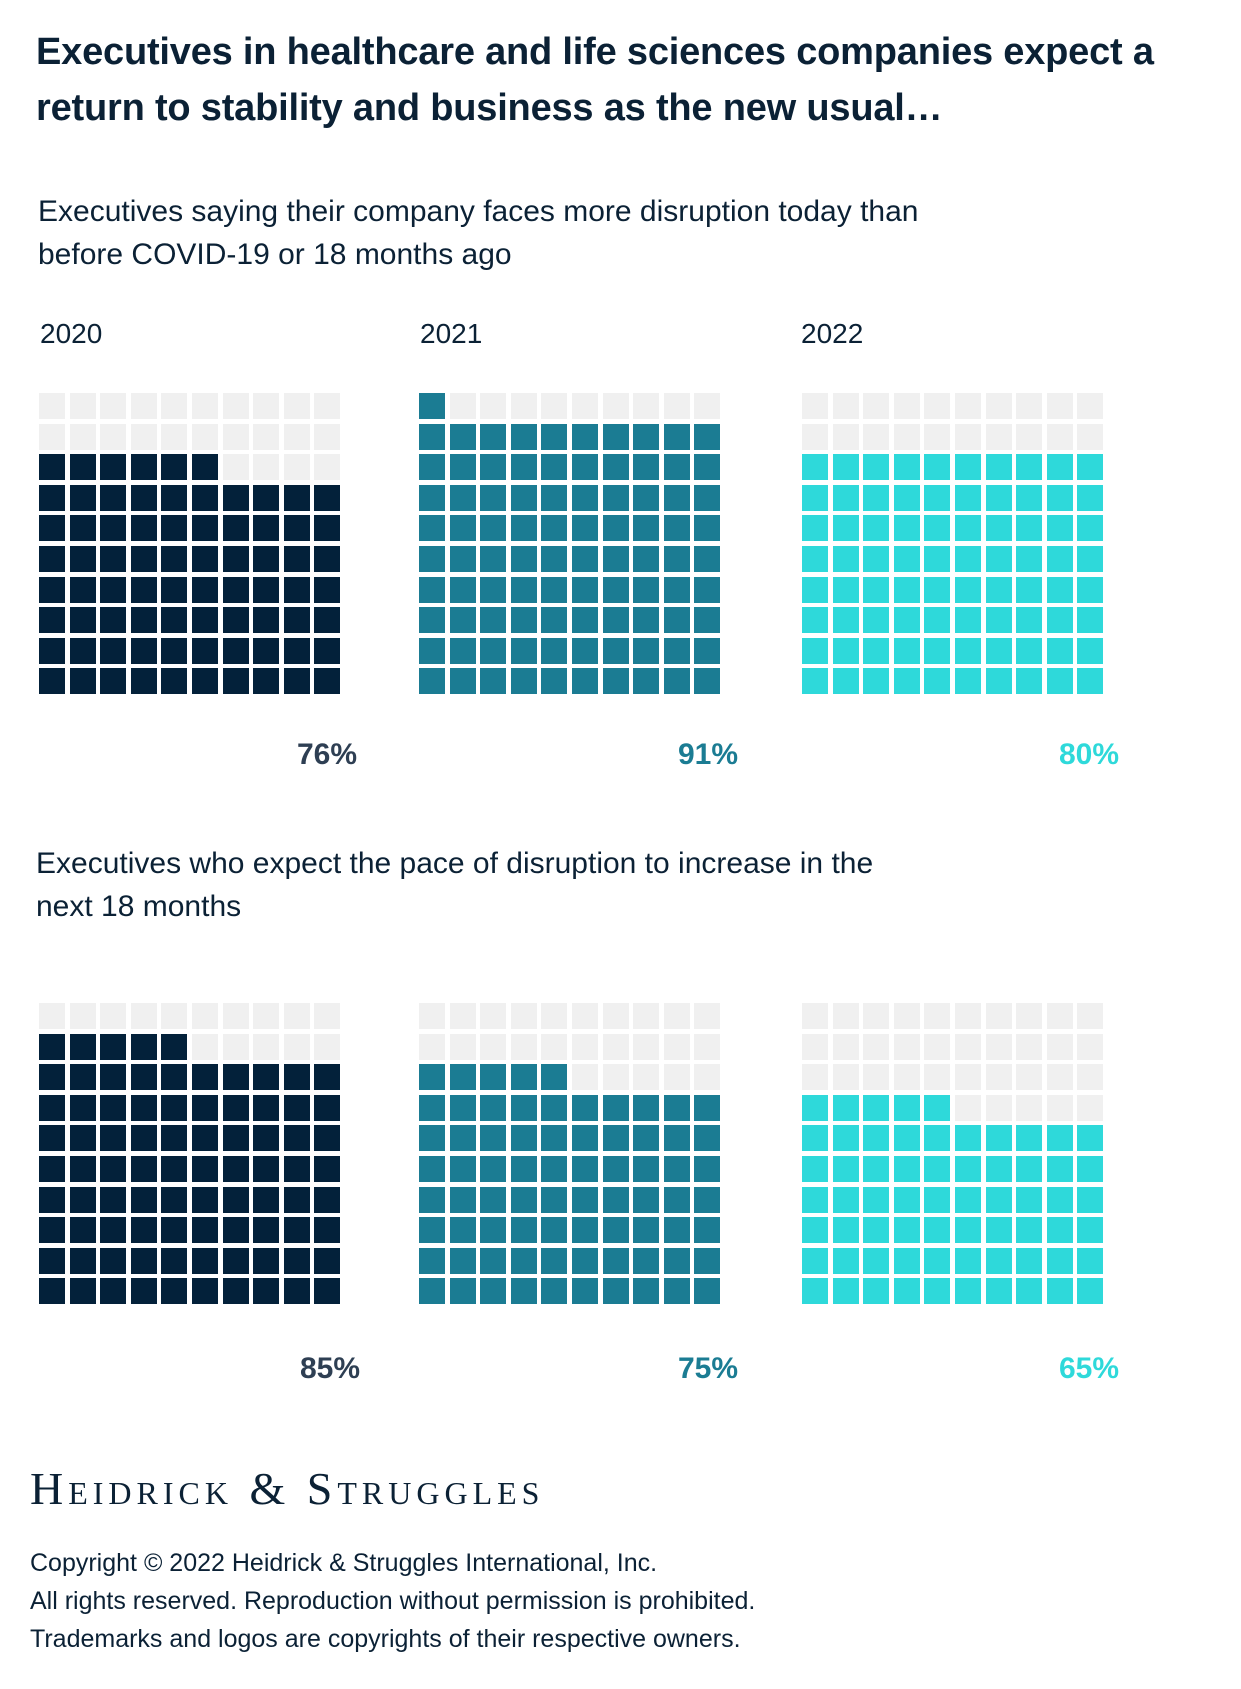  What do you see at coordinates (326, 754) in the screenshot?
I see `pct-label-2020: 76%` at bounding box center [326, 754].